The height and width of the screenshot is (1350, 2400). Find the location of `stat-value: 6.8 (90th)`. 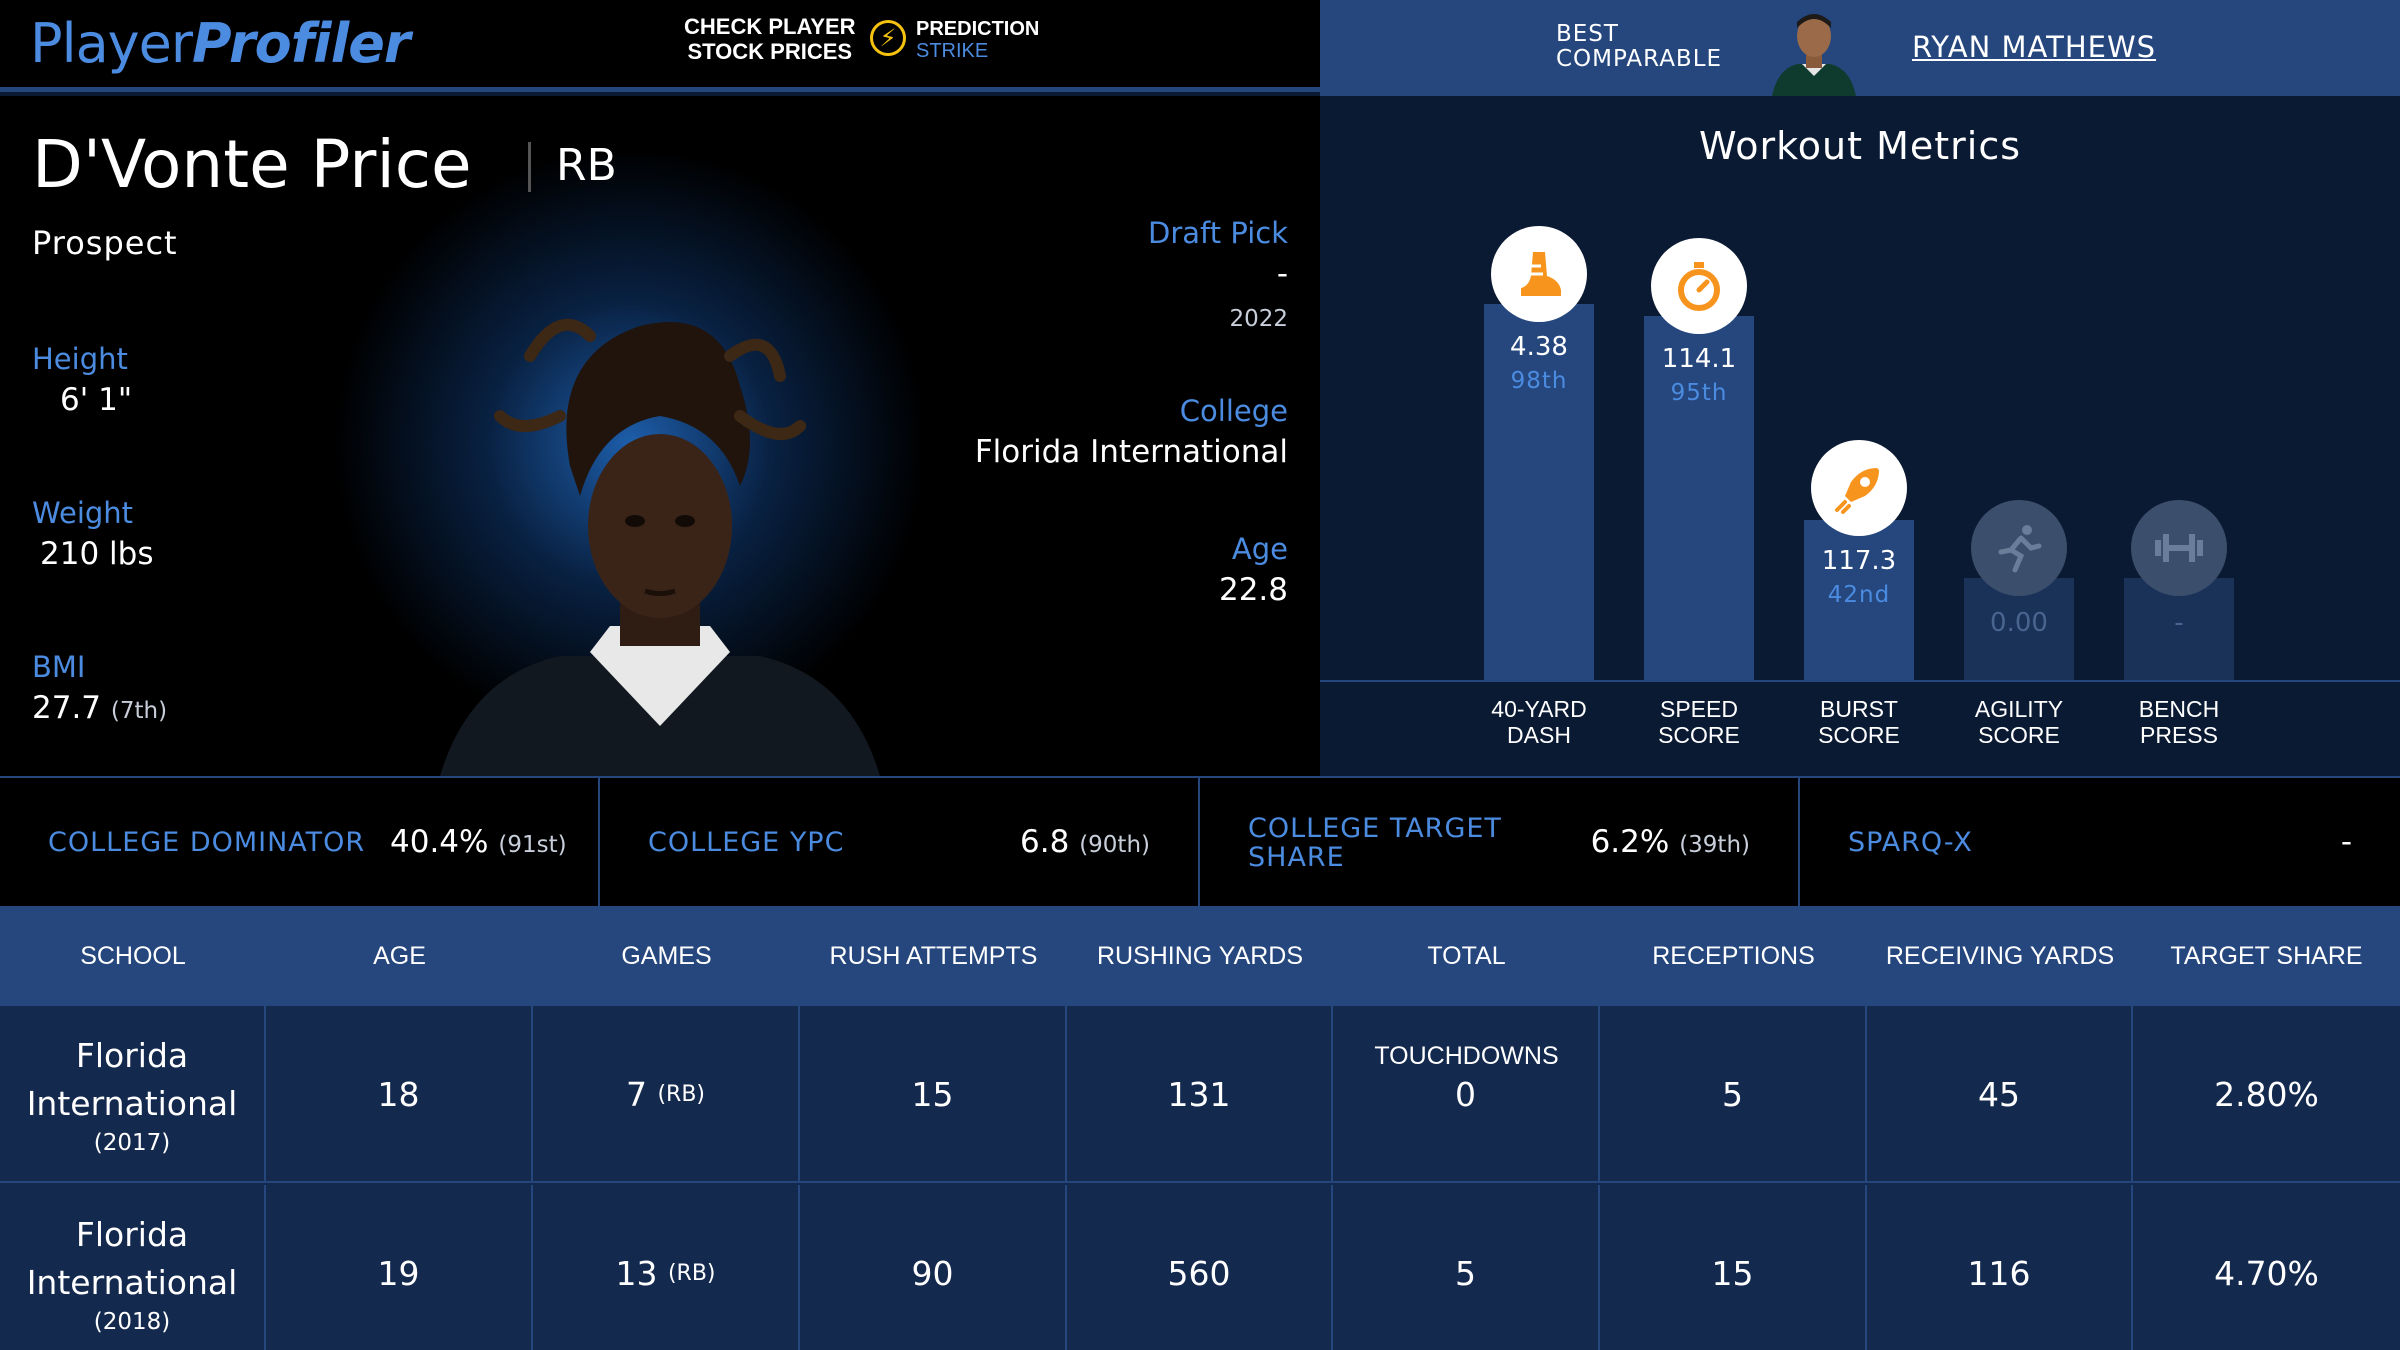

stat-value: 6.8 (90th) is located at coordinates (1085, 842).